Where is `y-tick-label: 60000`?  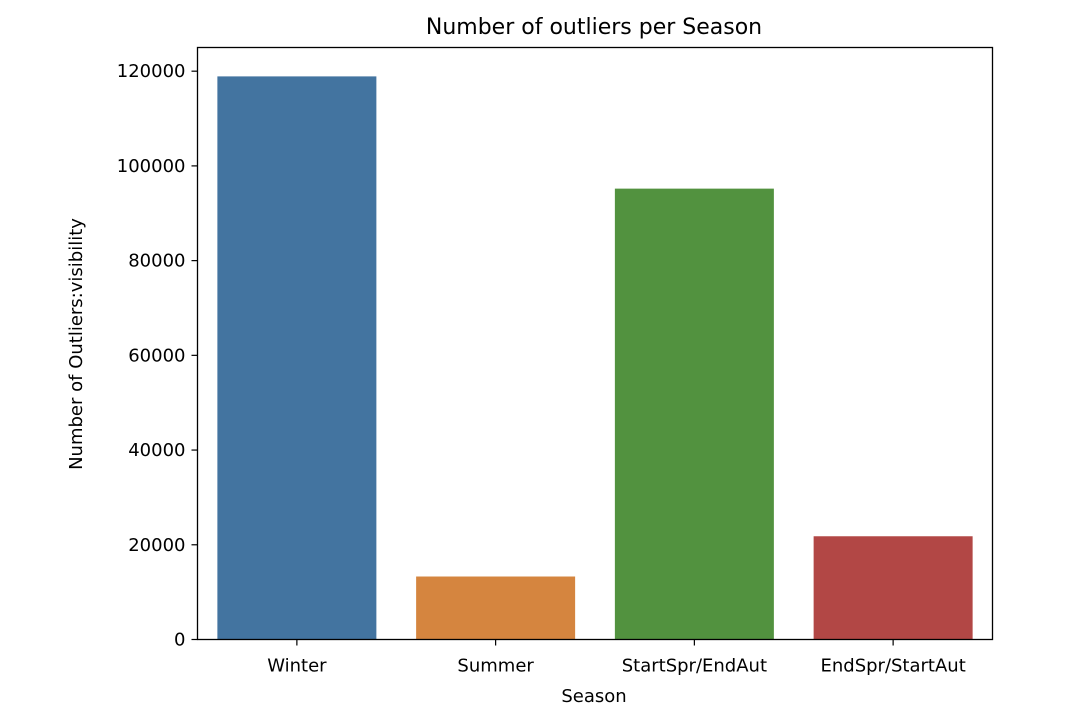 y-tick-label: 60000 is located at coordinates (156, 355).